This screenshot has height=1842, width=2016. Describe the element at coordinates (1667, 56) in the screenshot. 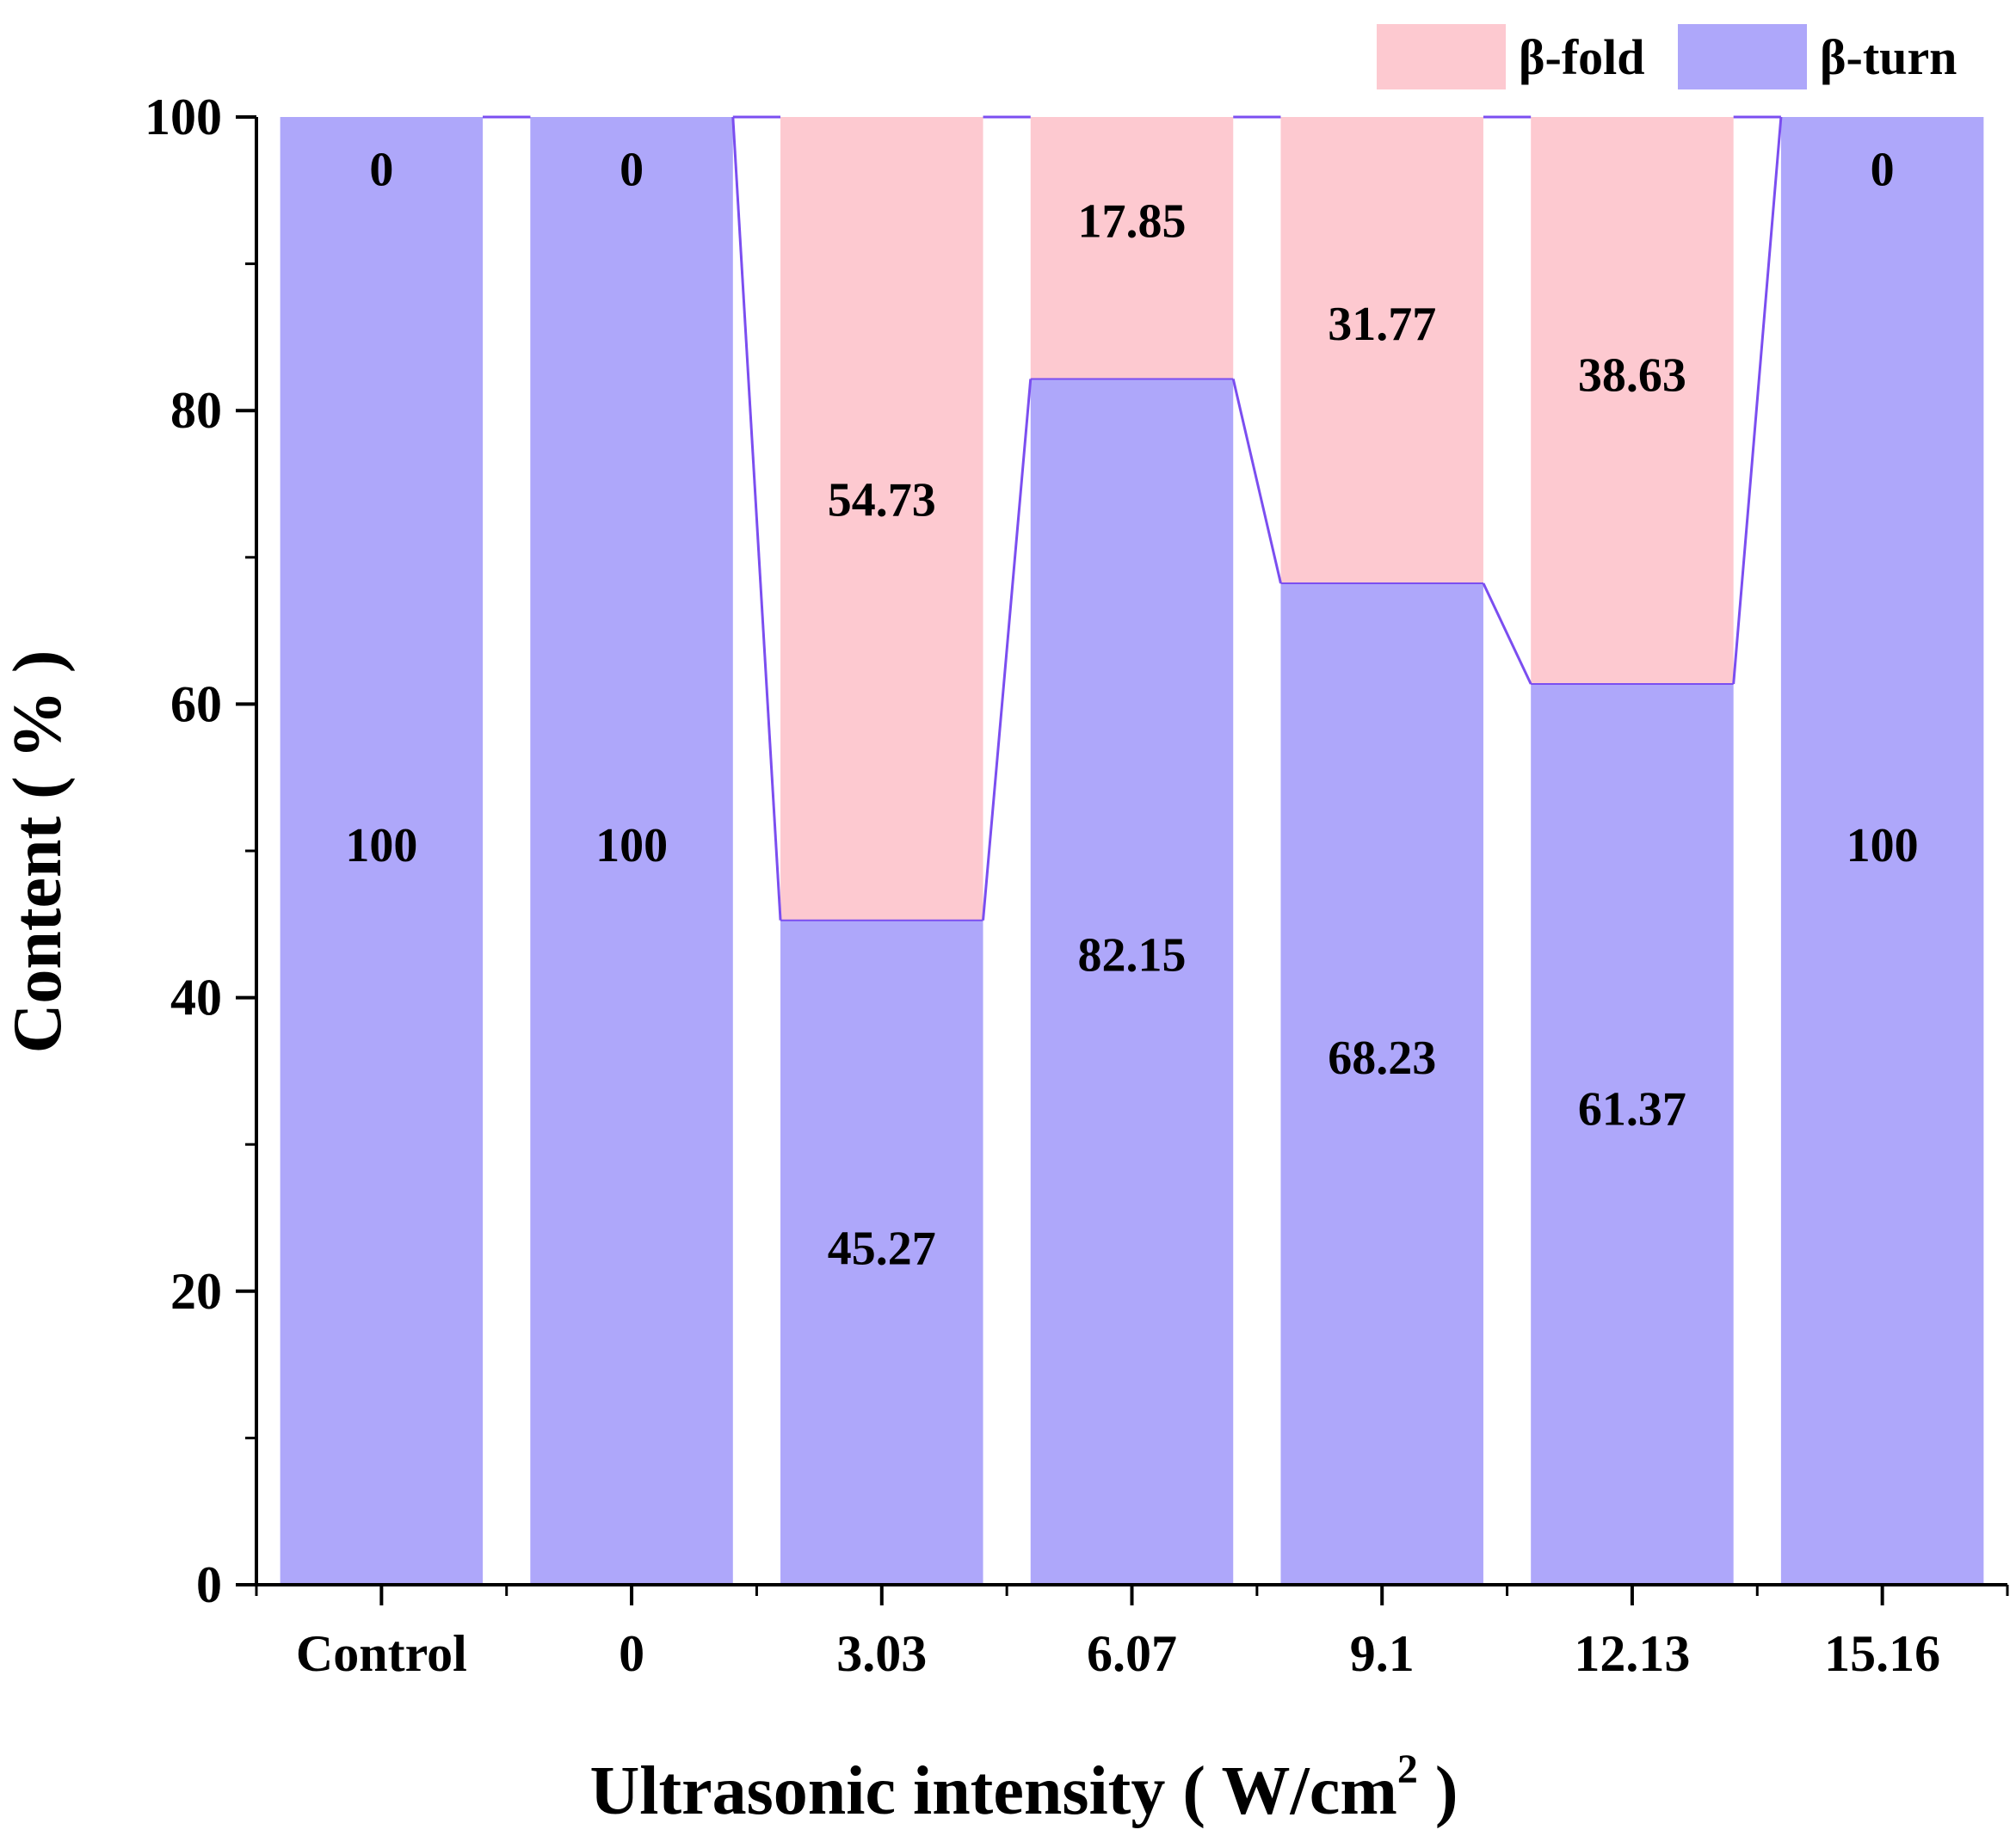

I see `legend: β-fold β-turn` at that location.